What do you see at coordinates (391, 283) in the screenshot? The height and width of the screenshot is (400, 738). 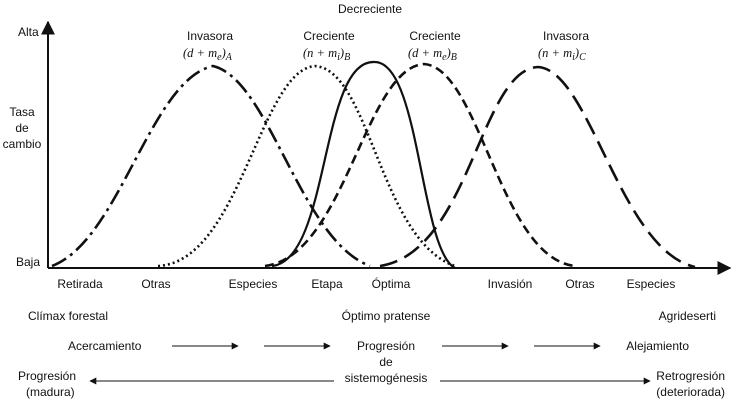 I see `x-label-optima: Óptima` at bounding box center [391, 283].